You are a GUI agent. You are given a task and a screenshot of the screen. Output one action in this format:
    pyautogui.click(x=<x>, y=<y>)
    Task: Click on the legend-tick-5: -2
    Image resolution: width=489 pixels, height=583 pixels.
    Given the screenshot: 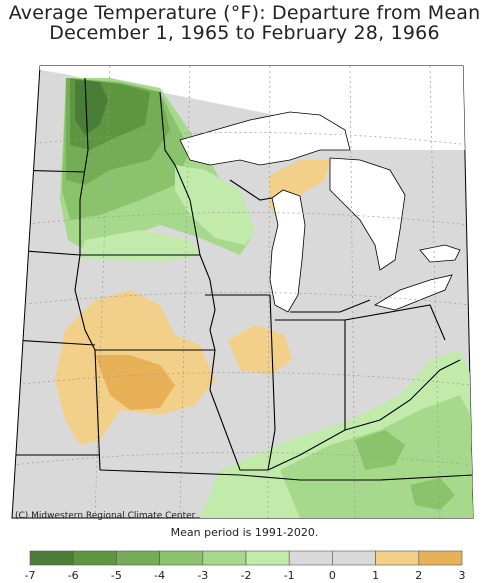 What is the action you would take?
    pyautogui.click(x=246, y=575)
    